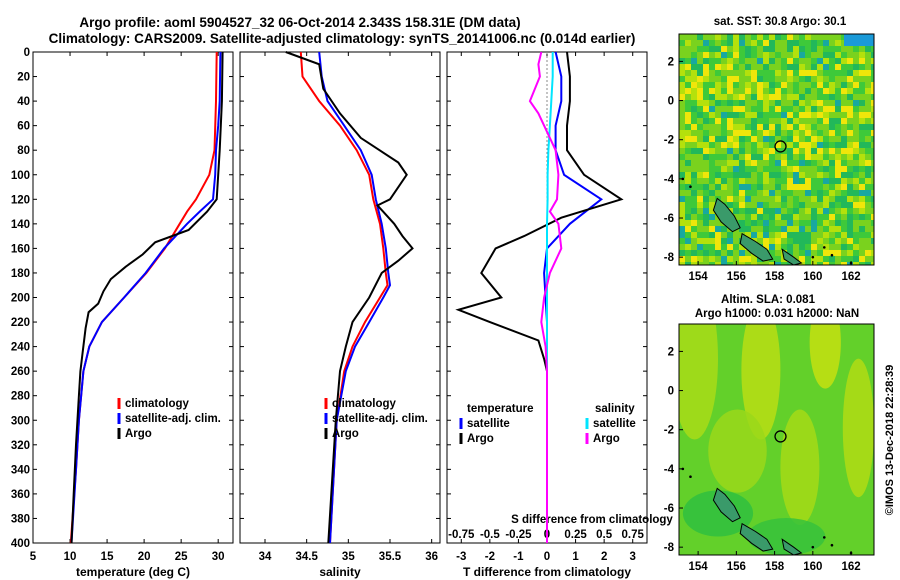  I want to click on land-islet, so click(824, 537).